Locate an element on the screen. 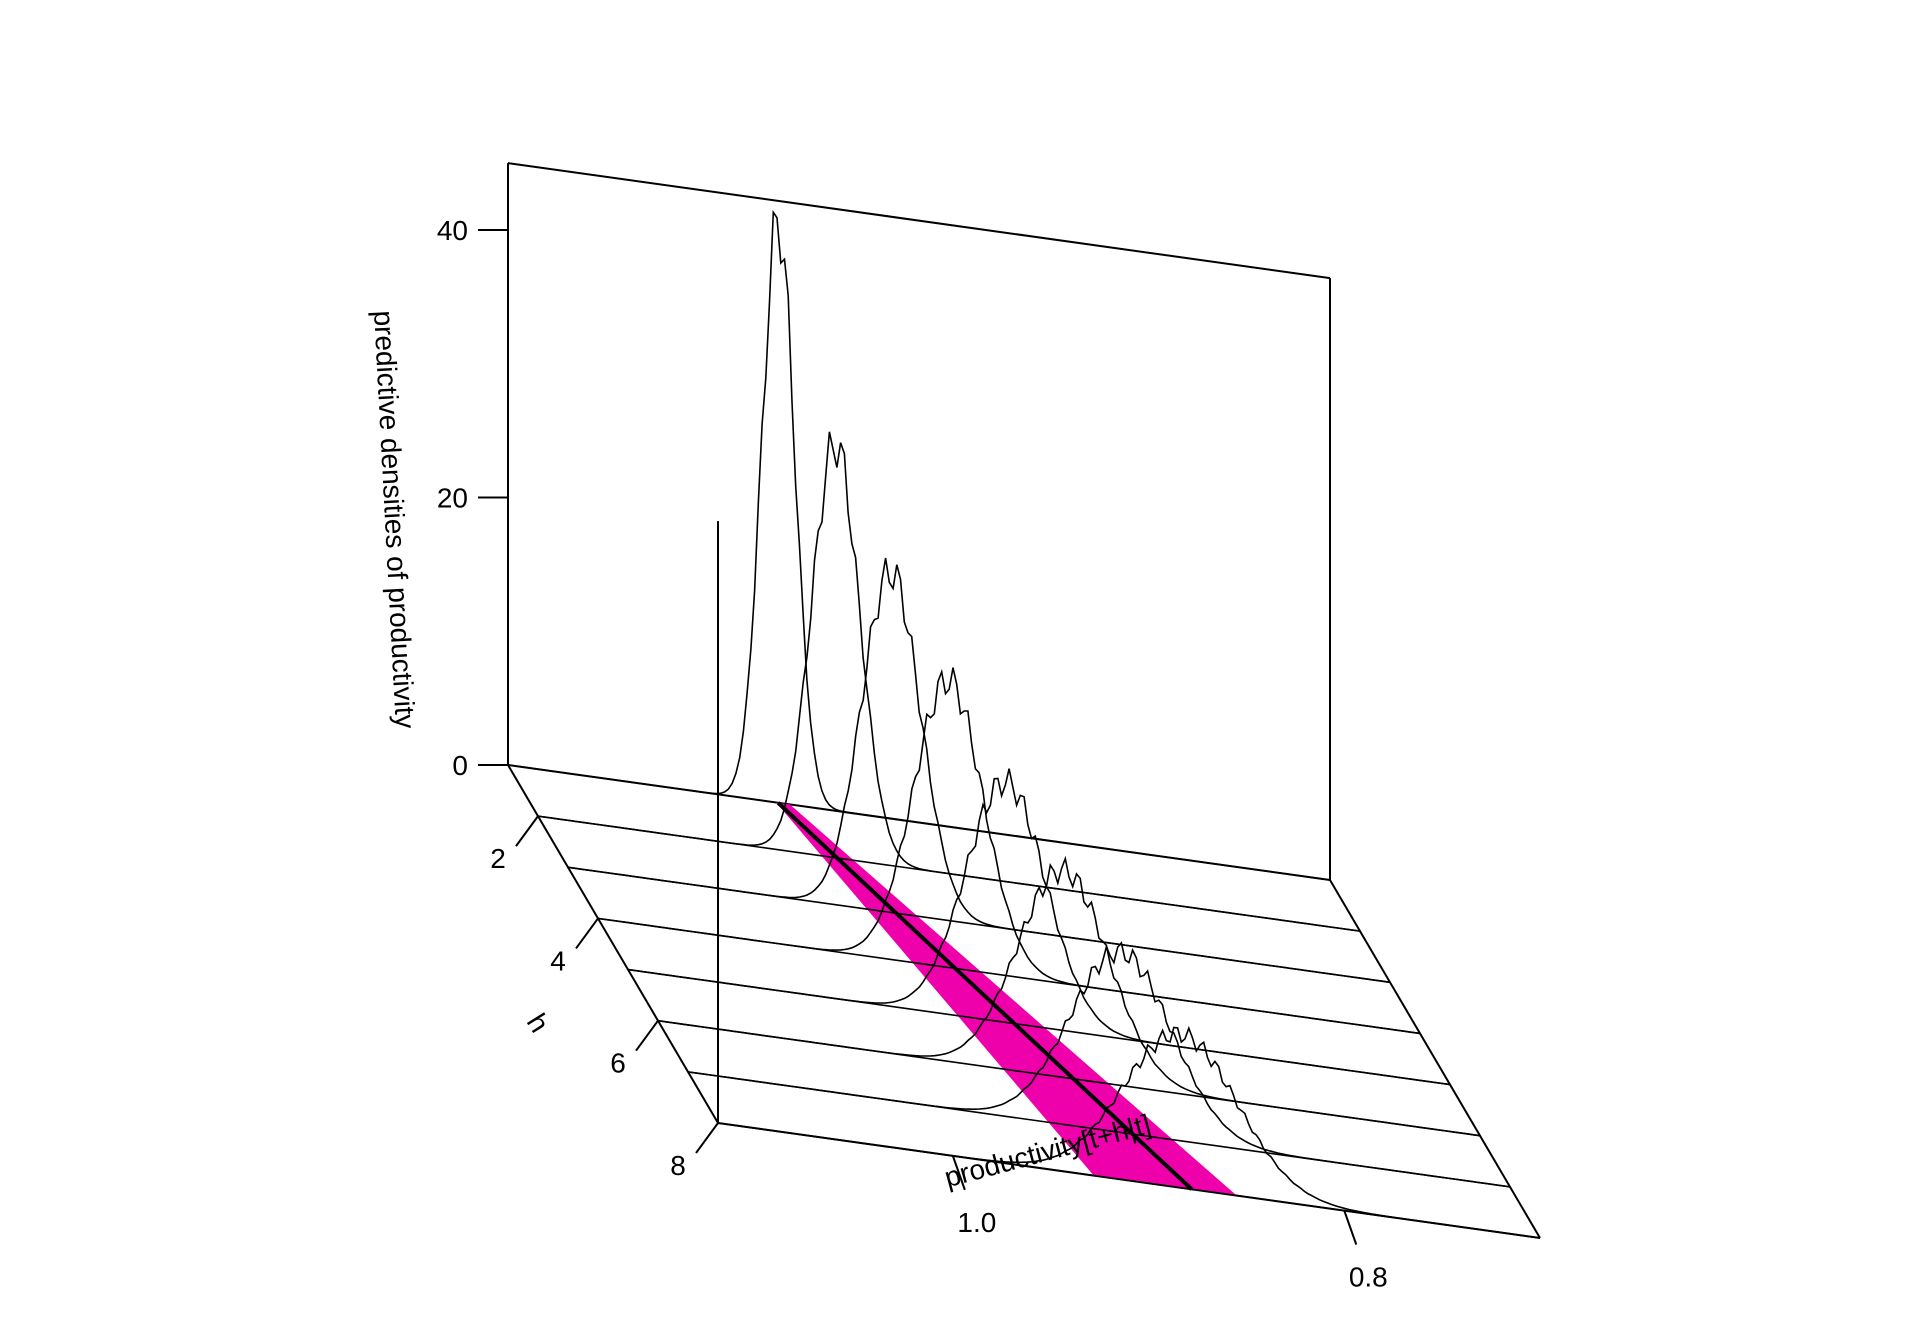 This screenshot has width=1920, height=1344. back-top-edge is located at coordinates (919, 221).